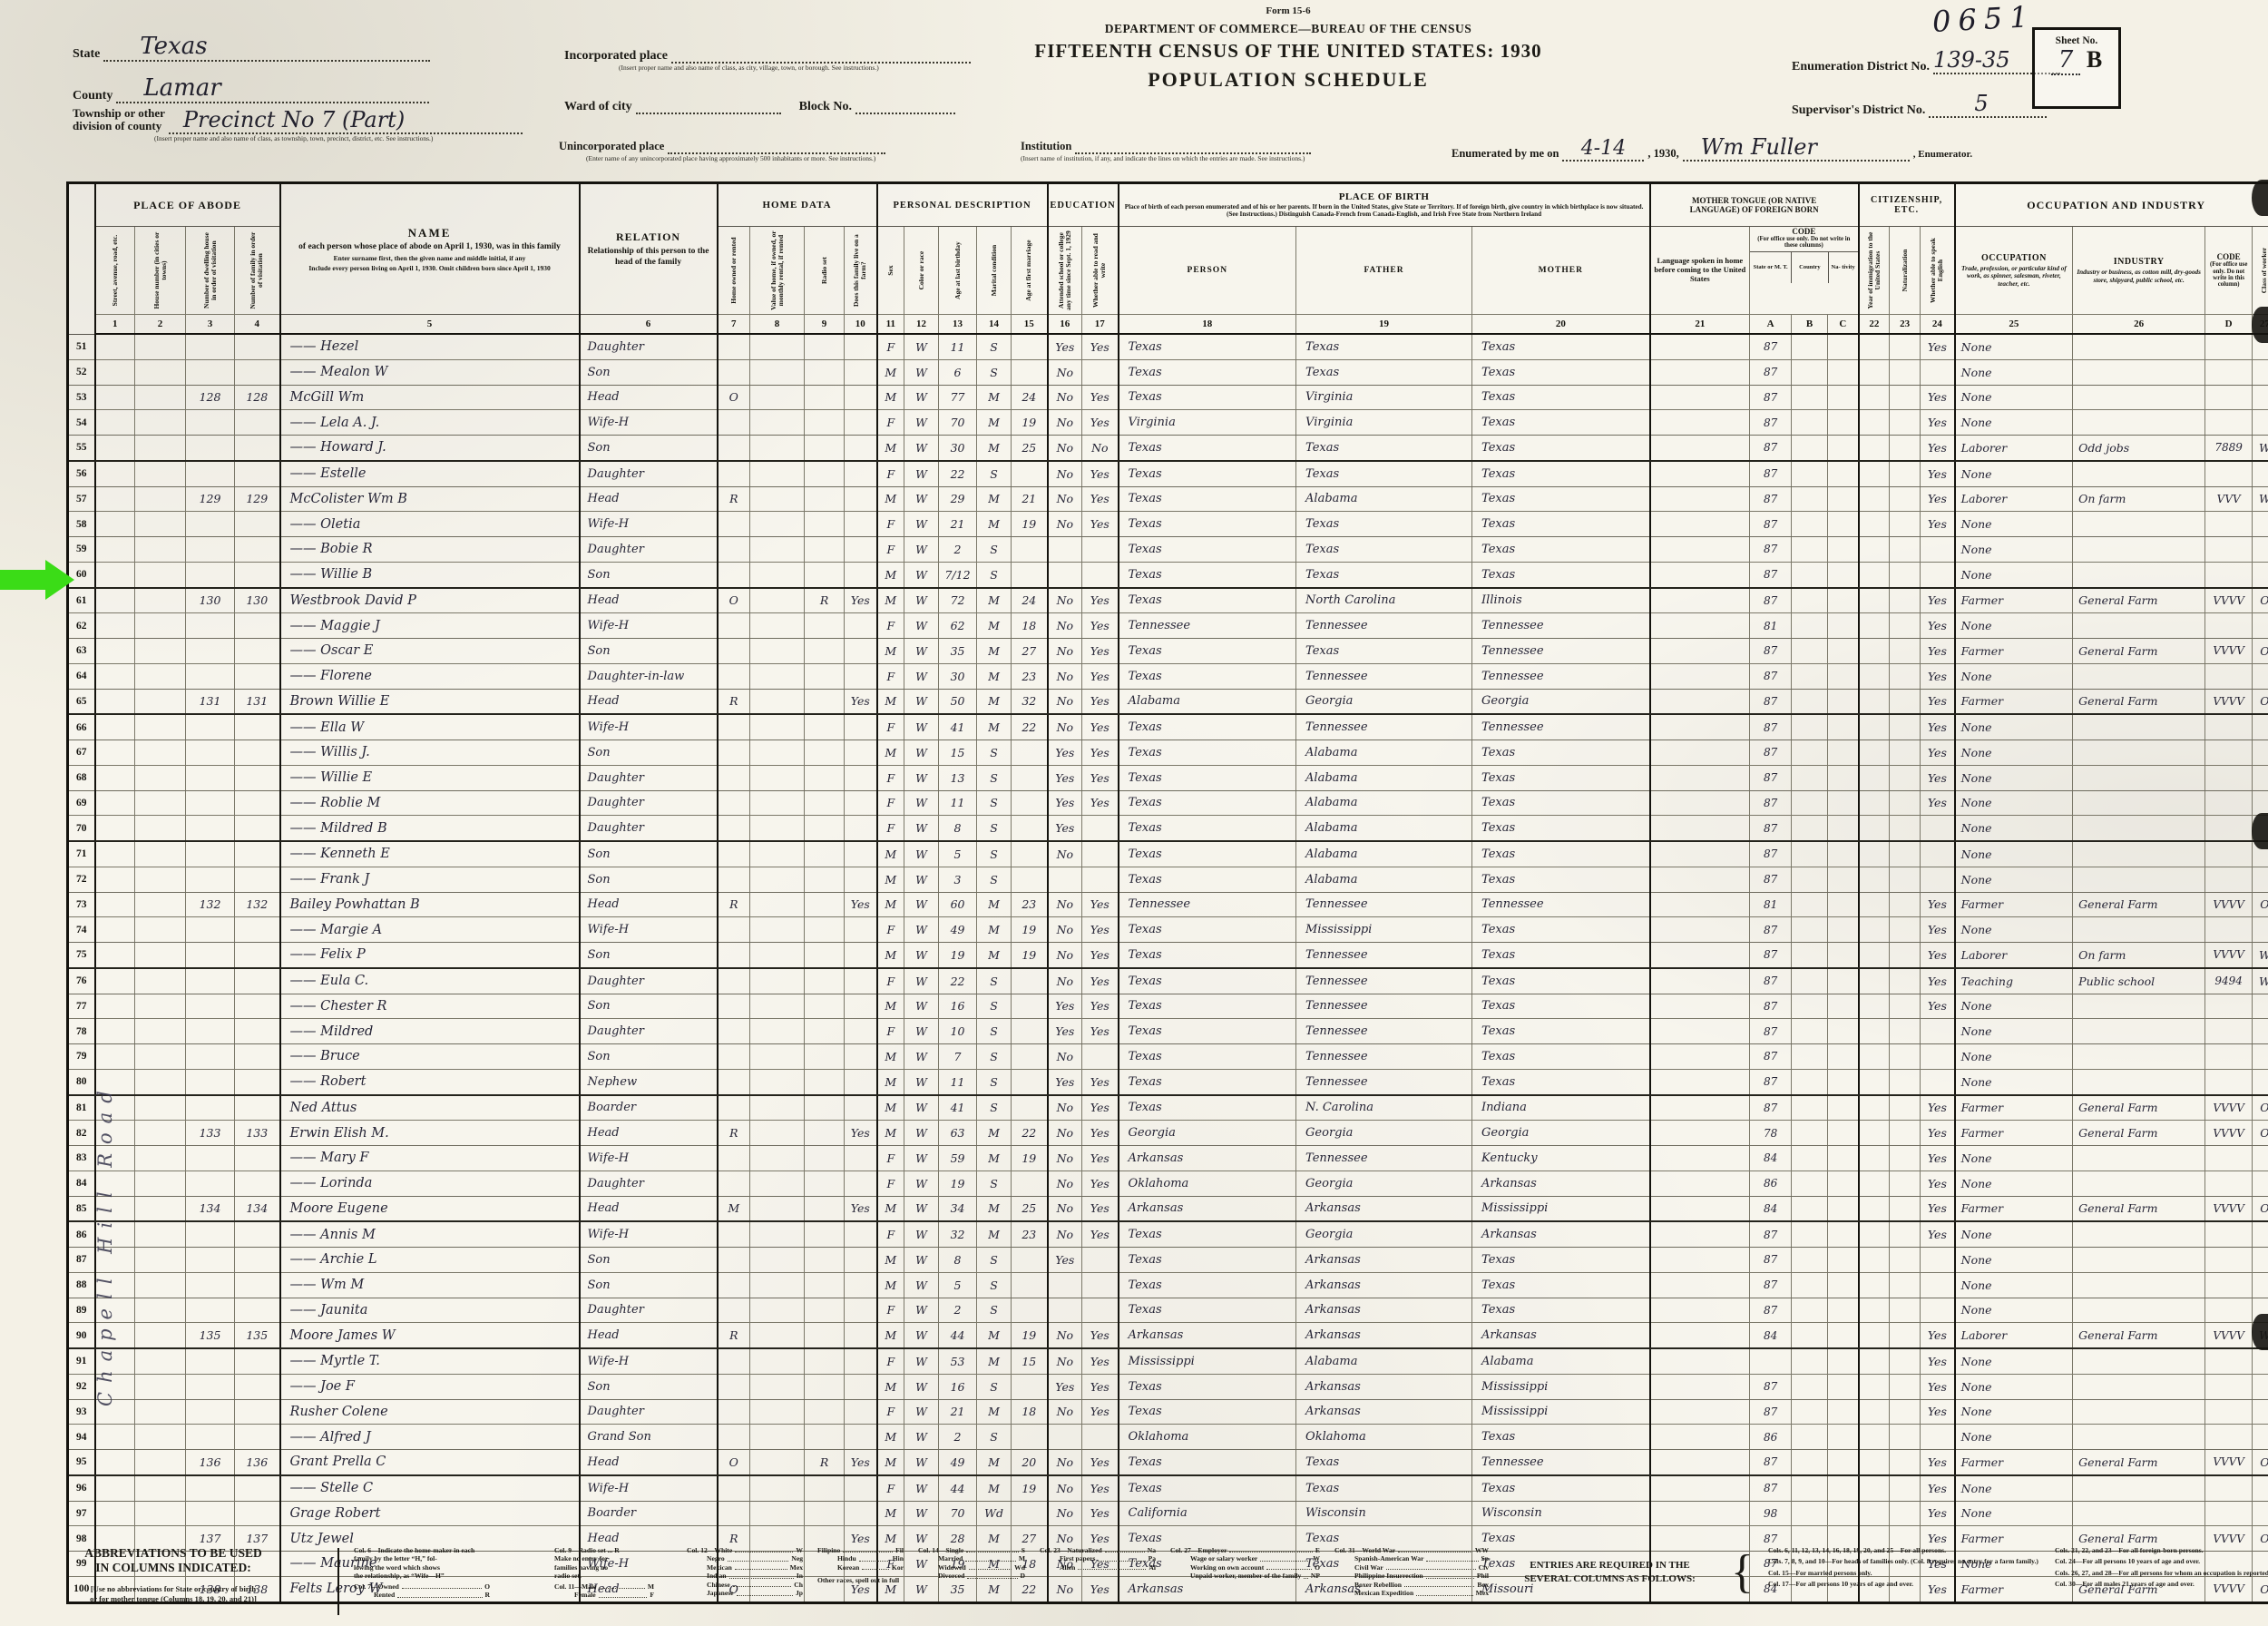 The image size is (2268, 1626). Describe the element at coordinates (82, 1031) in the screenshot. I see `cell-n: 78` at that location.